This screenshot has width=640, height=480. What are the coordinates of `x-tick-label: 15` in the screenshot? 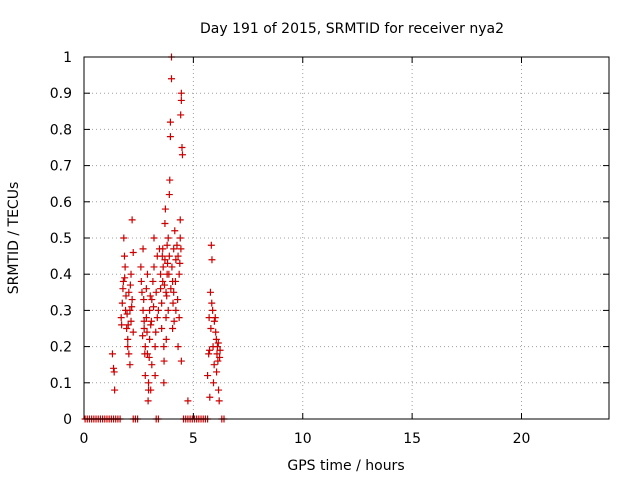 It's located at (412, 439).